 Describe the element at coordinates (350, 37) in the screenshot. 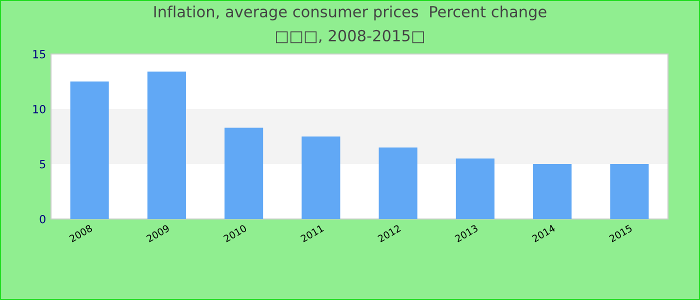

I see `chart-subtitle: □□□, 2008-2015□` at that location.